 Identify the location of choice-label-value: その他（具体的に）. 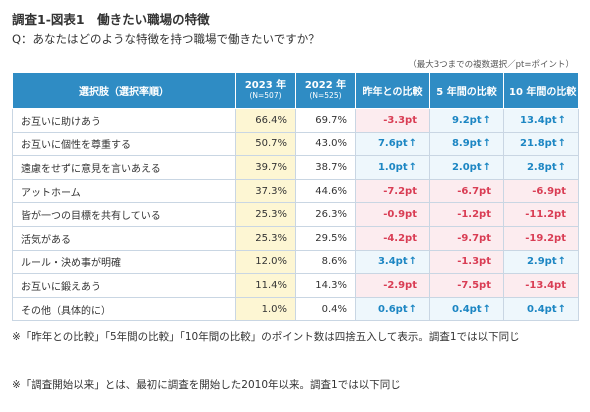
(66, 311).